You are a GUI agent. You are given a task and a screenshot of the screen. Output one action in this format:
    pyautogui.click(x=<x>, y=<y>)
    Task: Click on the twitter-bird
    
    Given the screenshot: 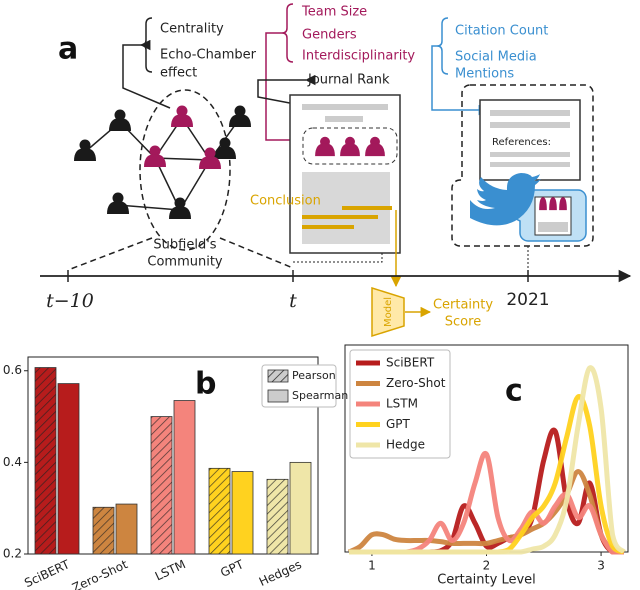 What is the action you would take?
    pyautogui.click(x=505, y=199)
    